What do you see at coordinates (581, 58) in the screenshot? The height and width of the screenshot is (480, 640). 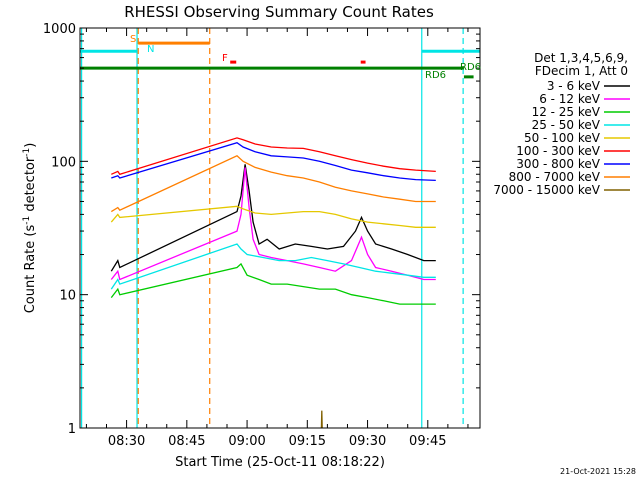 I see `legend-header: Det 1,3,4,5,6,9,` at bounding box center [581, 58].